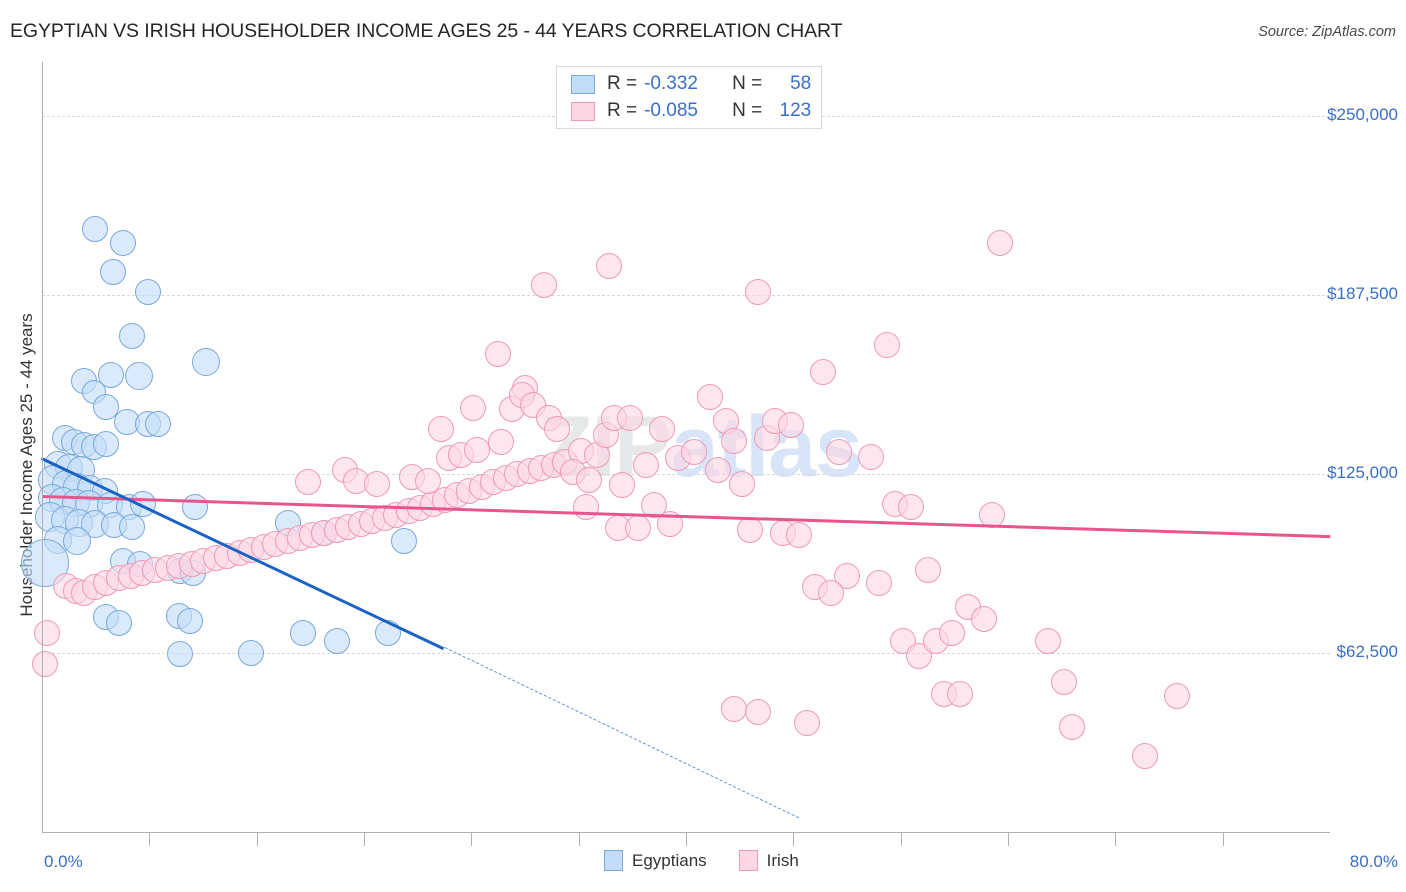 This screenshot has width=1406, height=892. What do you see at coordinates (583, 111) in the screenshot?
I see `legend-swatch-irish-icon` at bounding box center [583, 111].